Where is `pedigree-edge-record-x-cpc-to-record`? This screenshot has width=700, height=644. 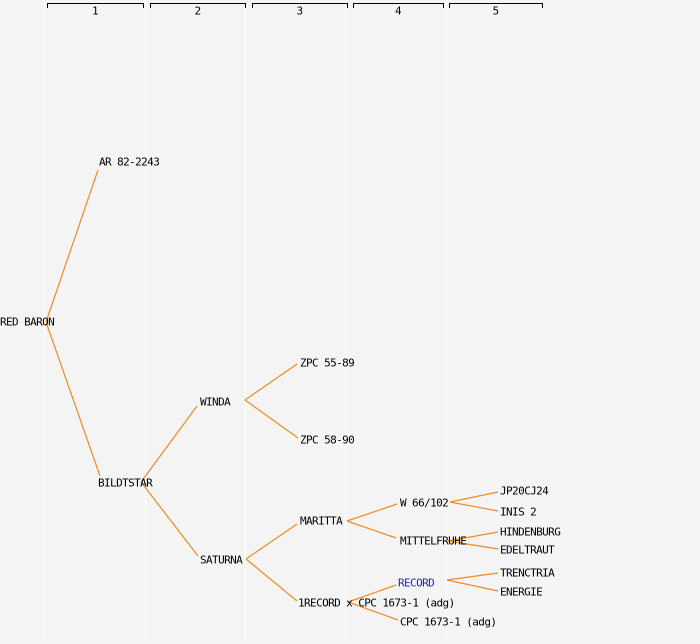
pedigree-edge-record-x-cpc-to-record is located at coordinates (372, 593).